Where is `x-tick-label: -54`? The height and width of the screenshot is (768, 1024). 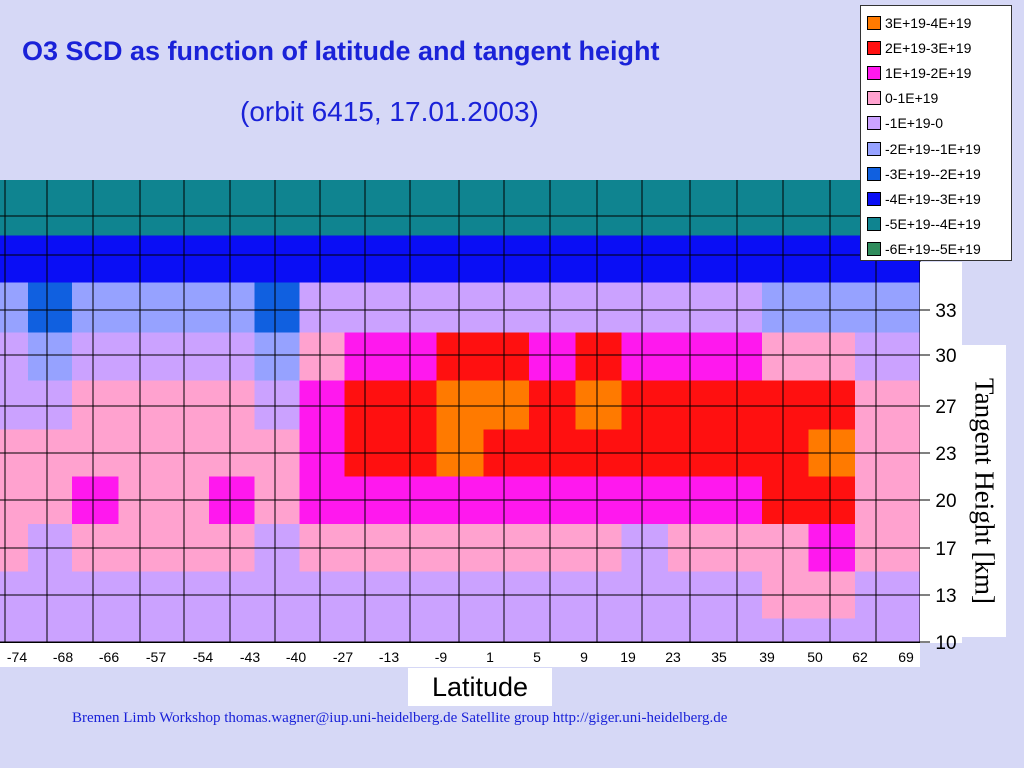
x-tick-label: -54 is located at coordinates (203, 657).